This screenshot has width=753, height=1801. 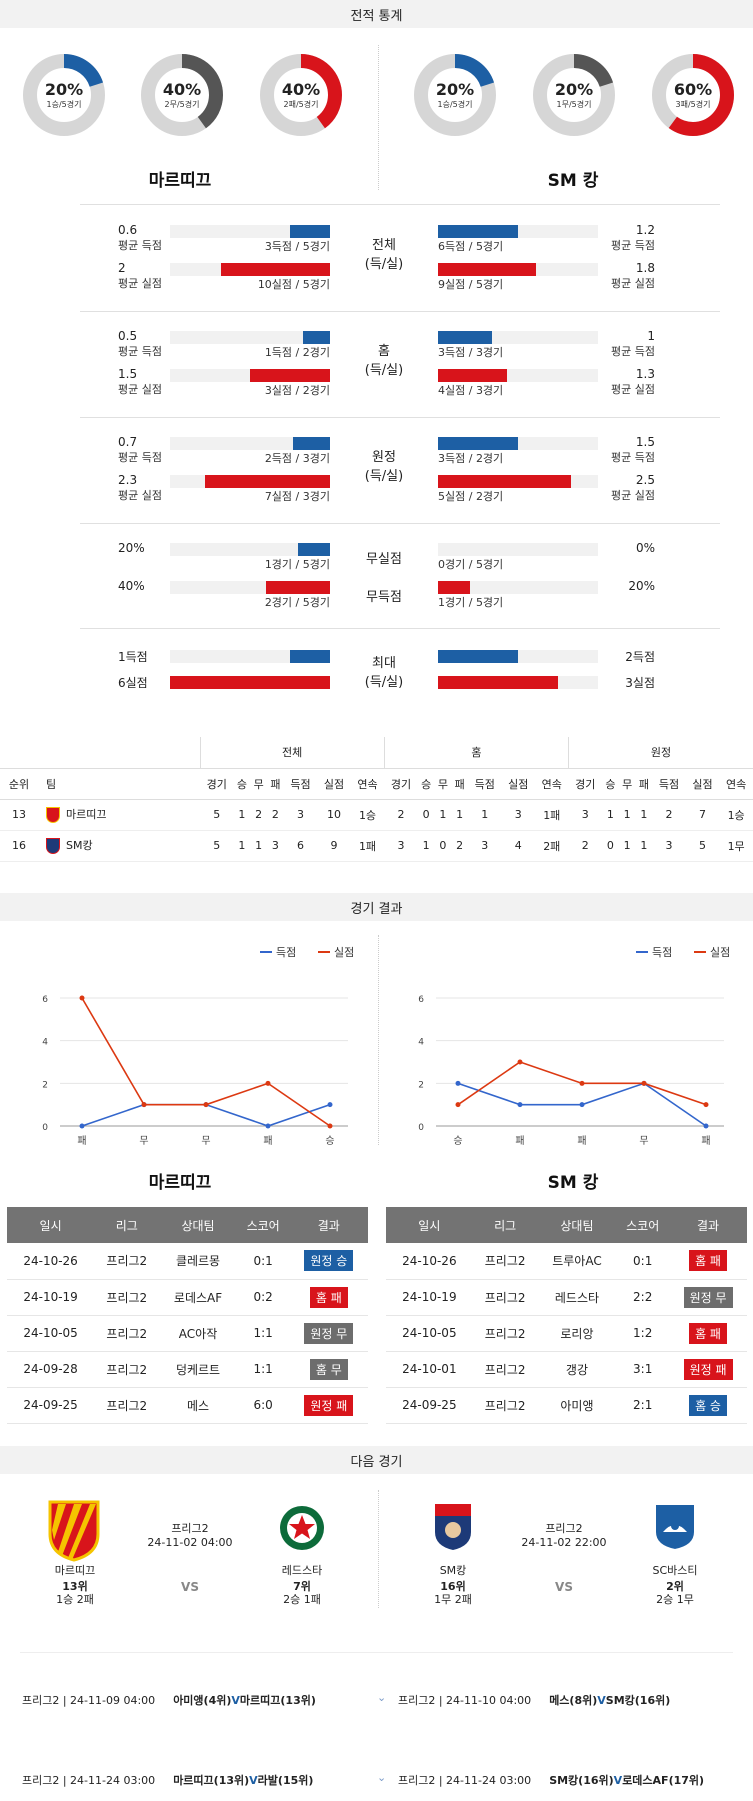 What do you see at coordinates (205, 1141) in the screenshot?
I see `x-tick-label: 무` at bounding box center [205, 1141].